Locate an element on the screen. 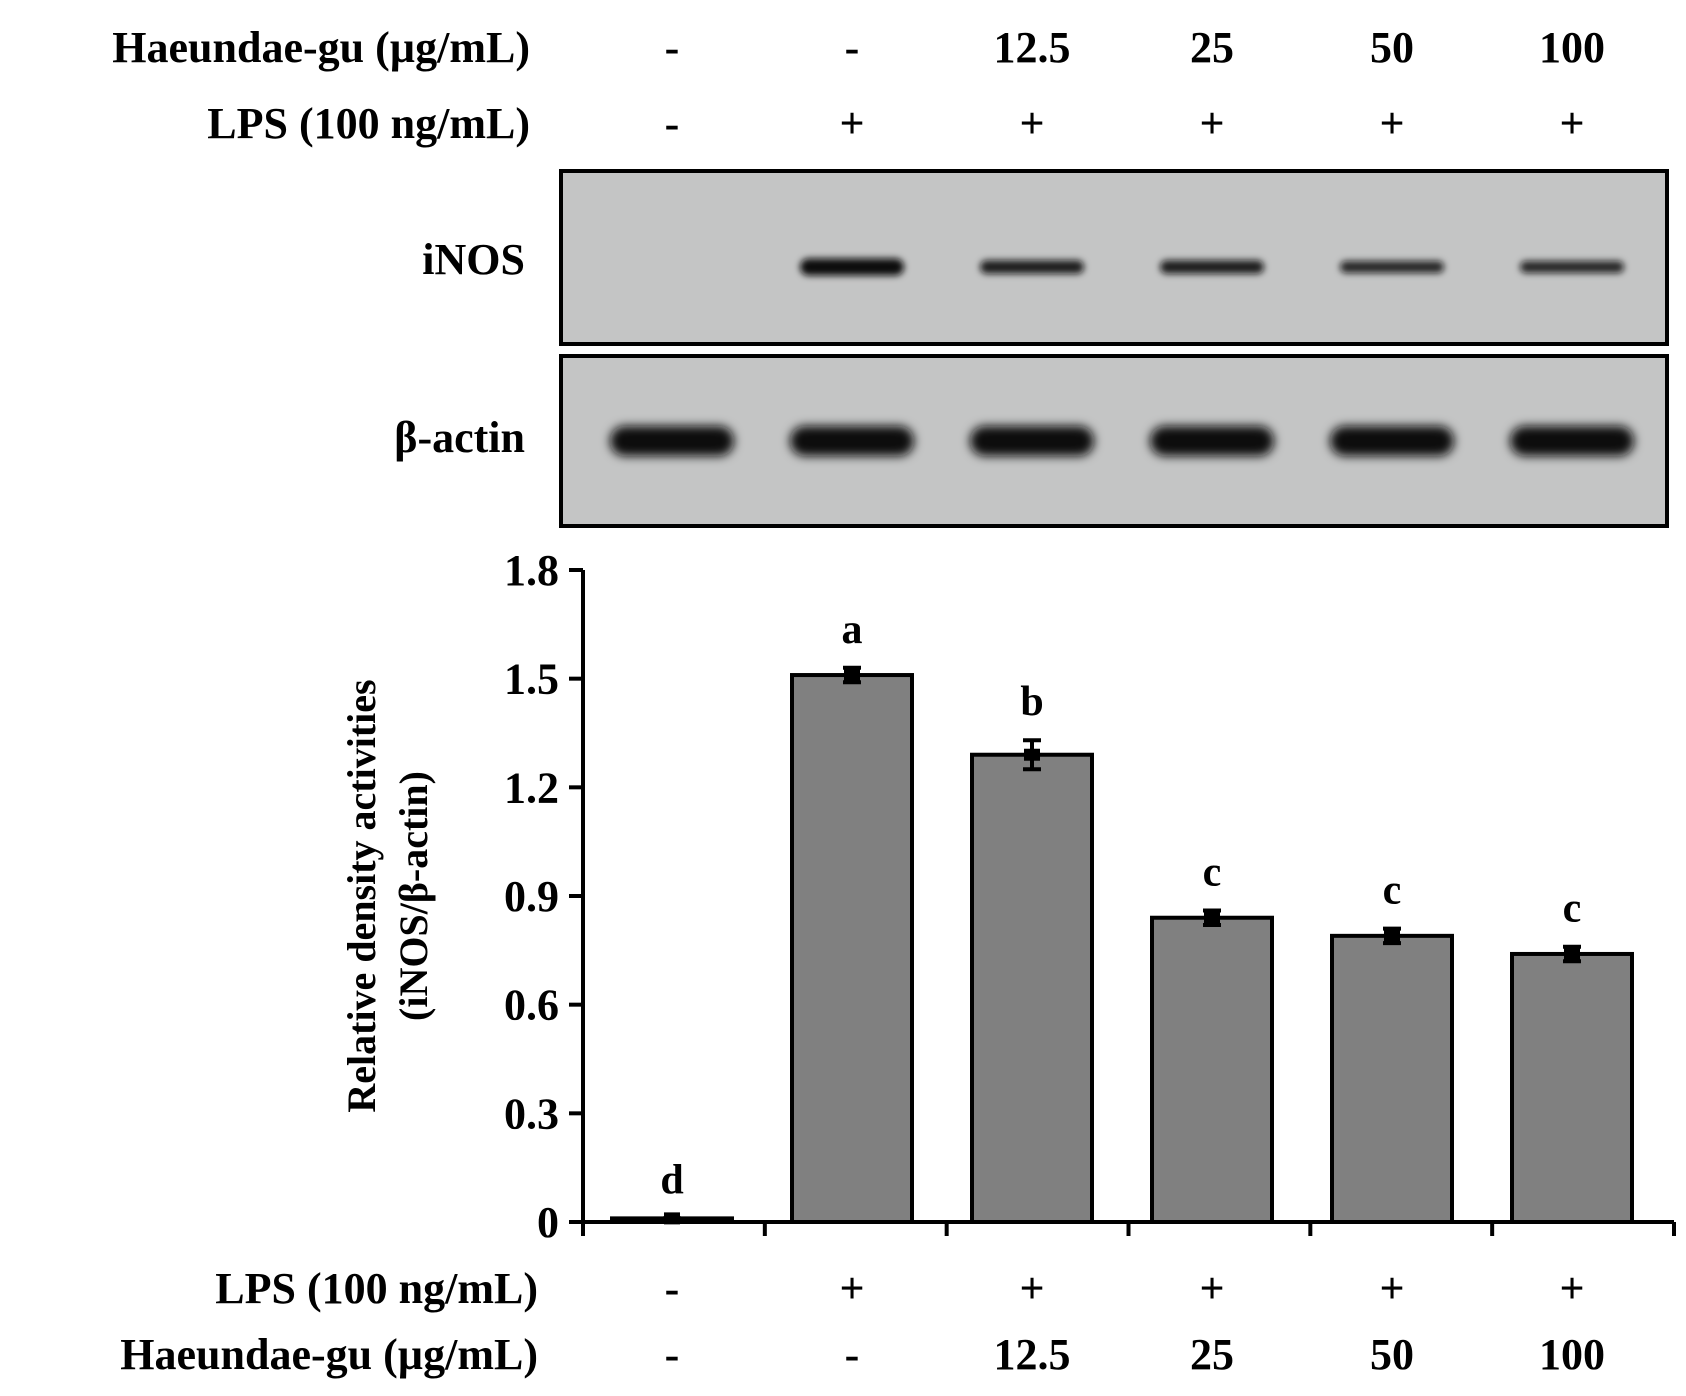 The height and width of the screenshot is (1396, 1686). condition-row-label: LPS (100 ng/mL) is located at coordinates (376, 1288).